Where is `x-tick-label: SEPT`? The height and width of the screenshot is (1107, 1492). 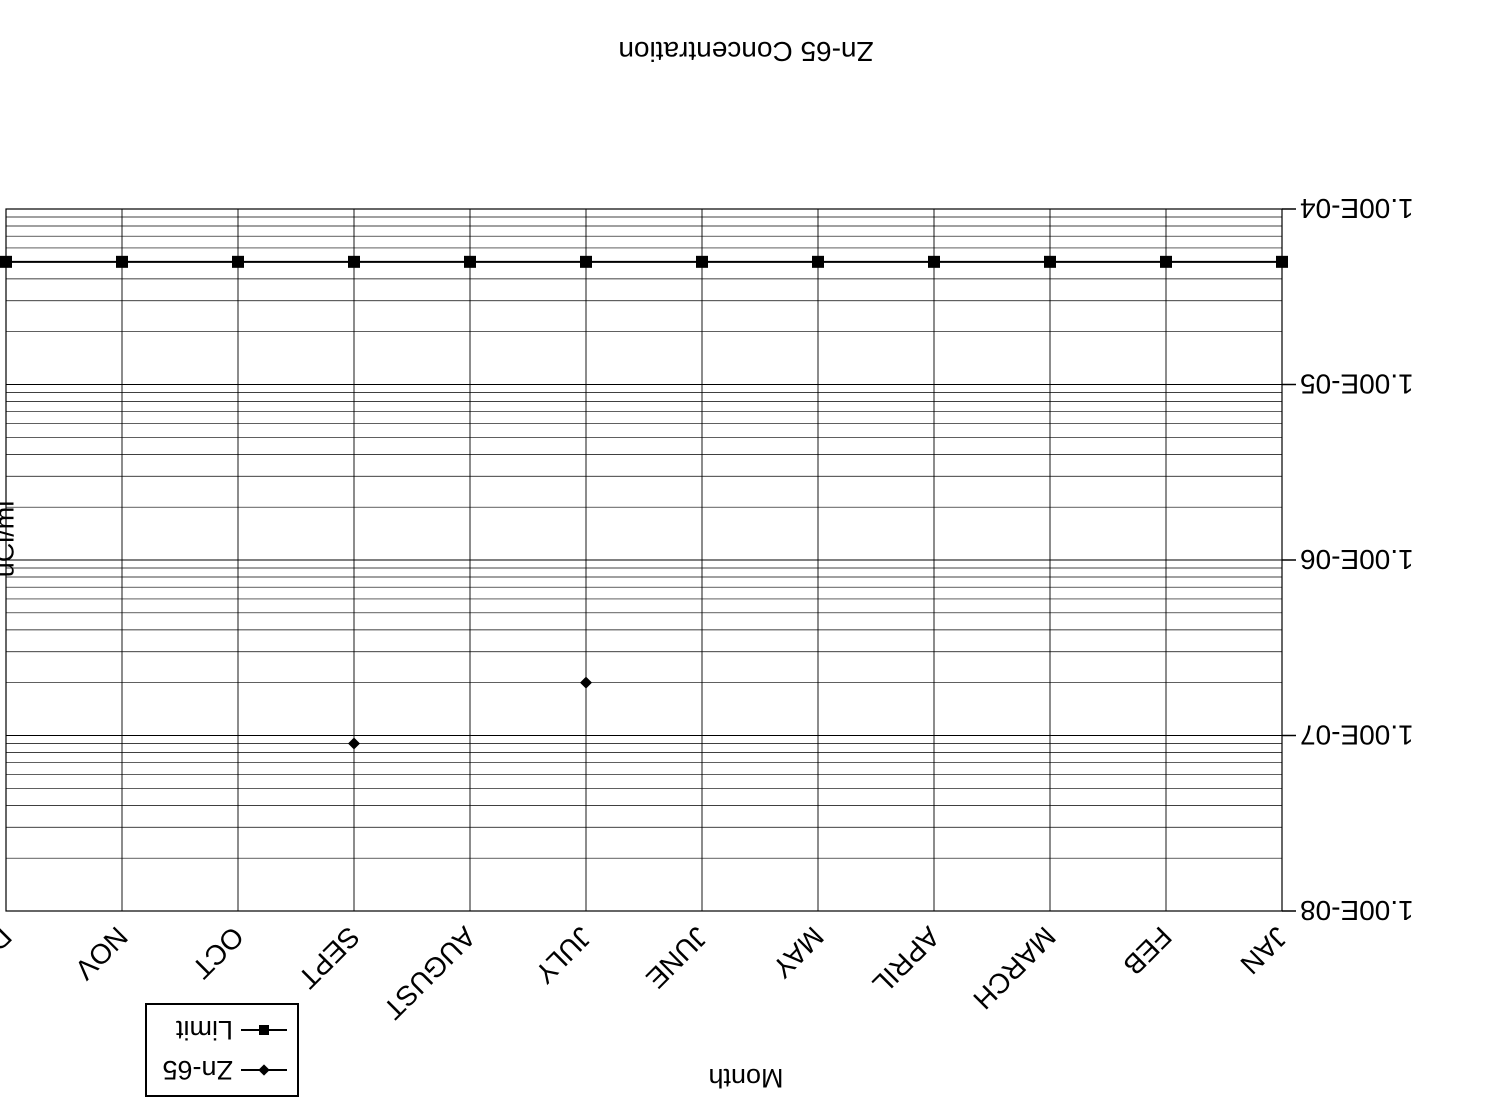
x-tick-label: SEPT is located at coordinates (329, 958).